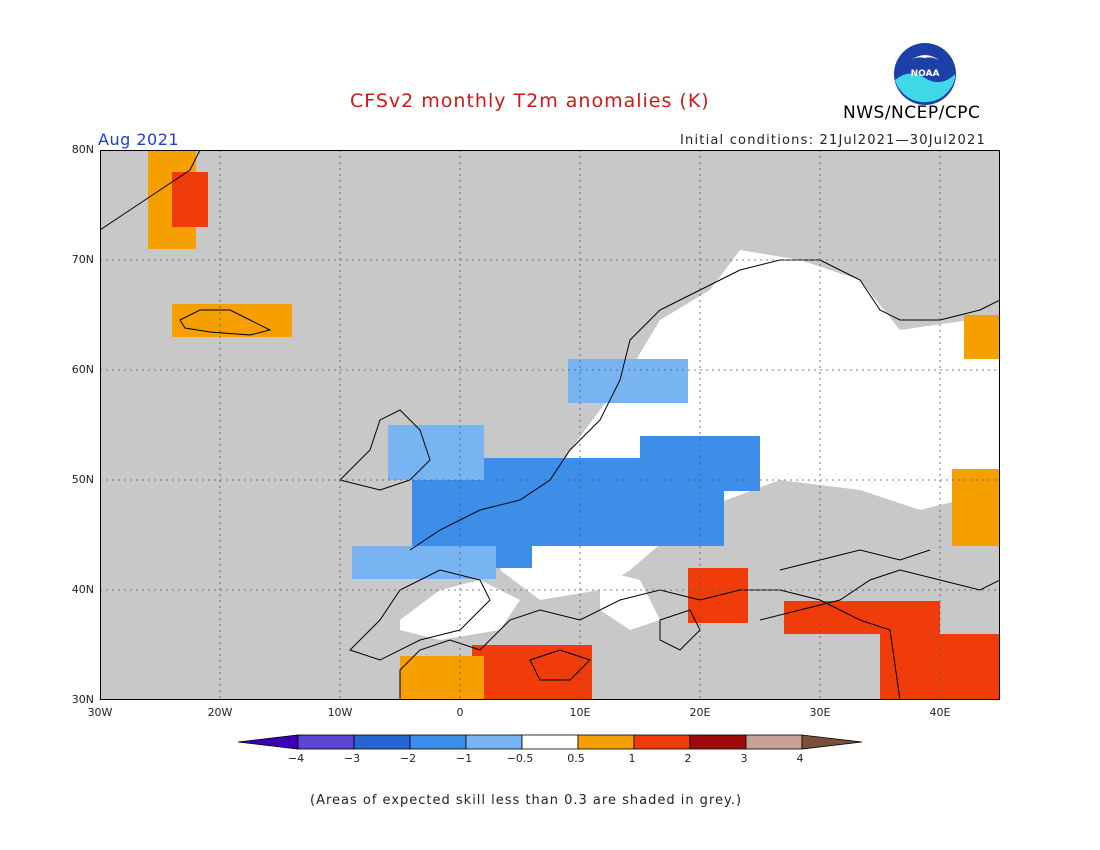 This screenshot has height=850, width=1100. I want to click on lon-label-10e: 10E, so click(580, 712).